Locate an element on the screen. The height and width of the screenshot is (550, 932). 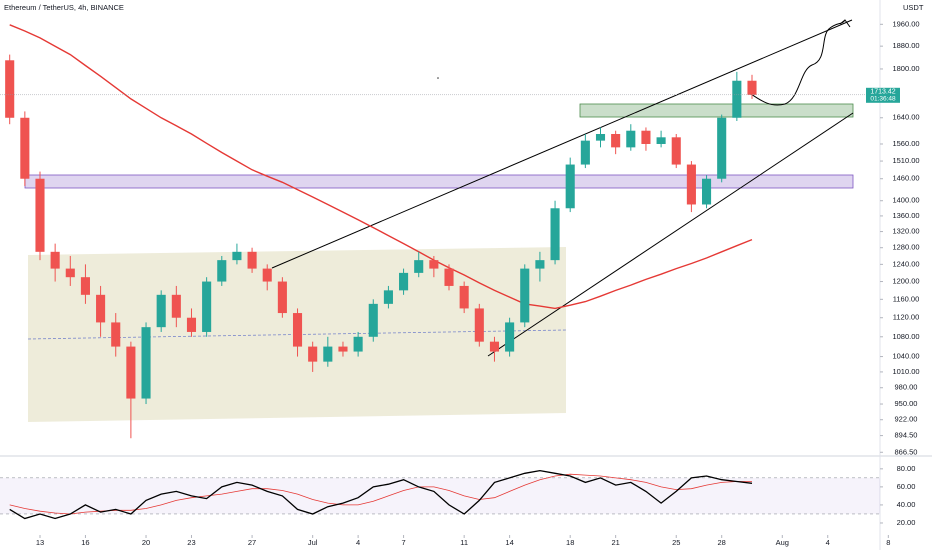
support-zone is located at coordinates (439, 181).